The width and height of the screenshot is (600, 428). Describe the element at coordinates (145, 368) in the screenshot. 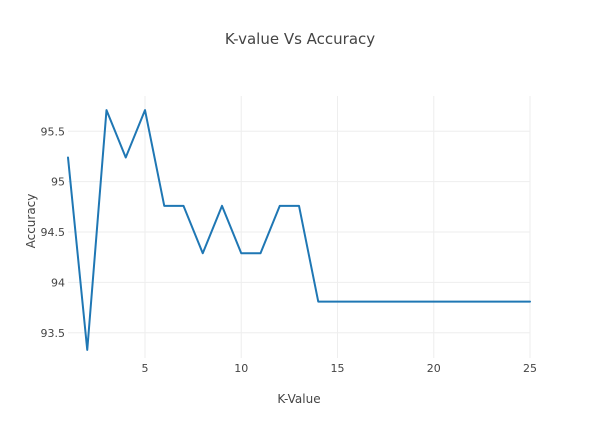

I see `x-tick-label: 5` at that location.